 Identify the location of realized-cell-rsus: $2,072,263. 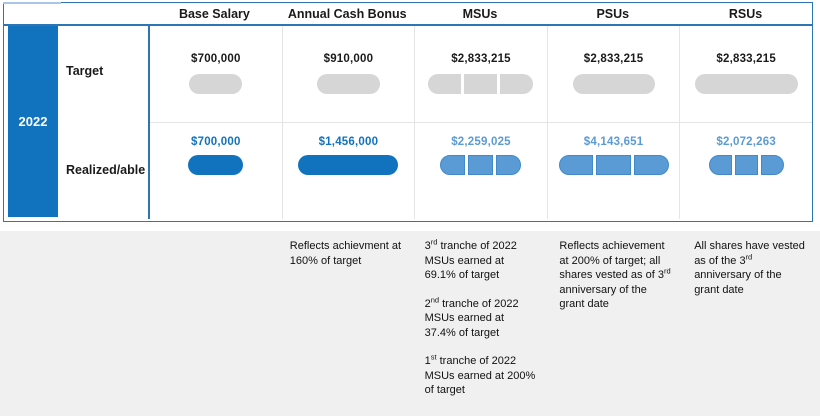
(746, 171).